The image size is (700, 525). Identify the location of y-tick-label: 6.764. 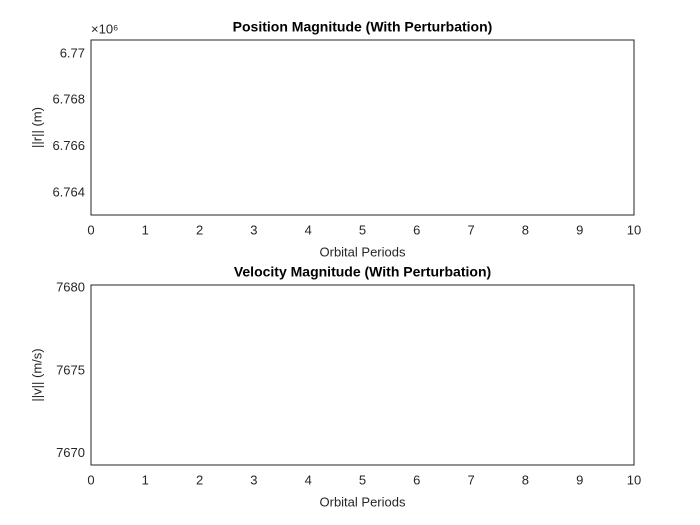
(68, 191).